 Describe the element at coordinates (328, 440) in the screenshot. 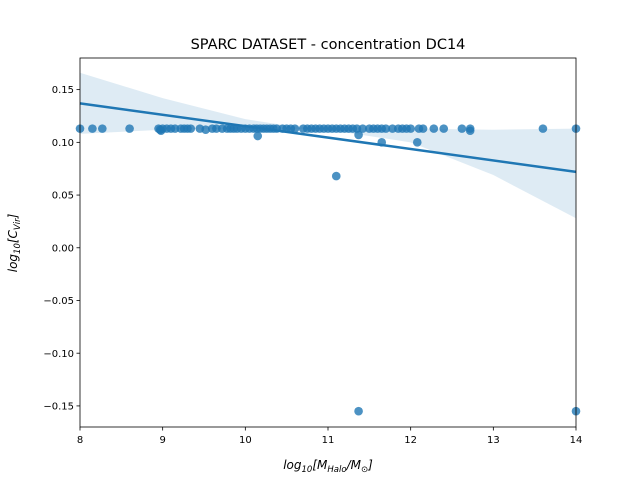

I see `x-tick-label: 11` at that location.